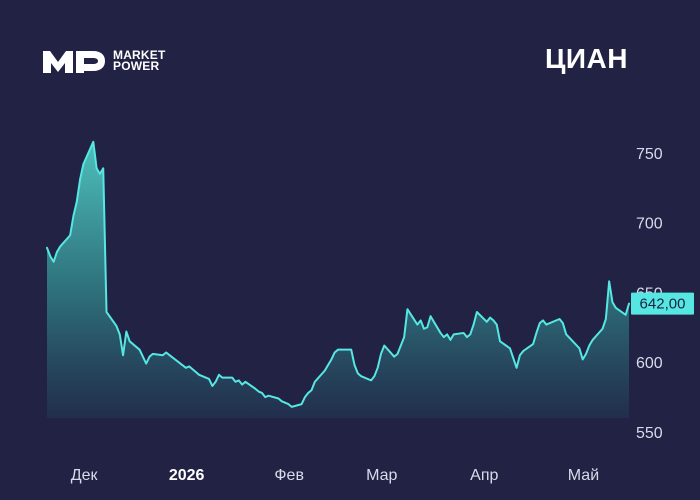  I want to click on x-tick-Май: Май, so click(583, 475).